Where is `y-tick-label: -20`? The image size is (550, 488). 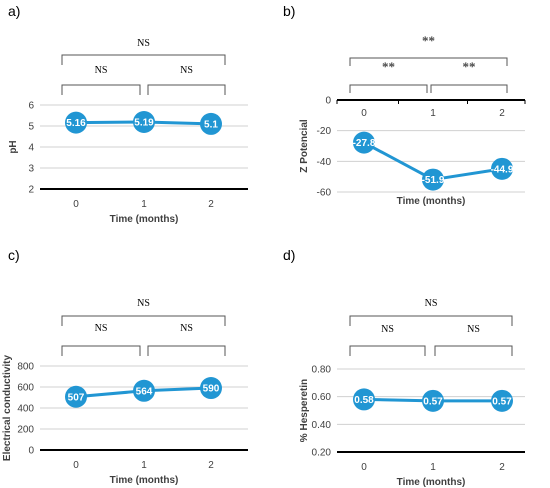 y-tick-label: -20 is located at coordinates (324, 131).